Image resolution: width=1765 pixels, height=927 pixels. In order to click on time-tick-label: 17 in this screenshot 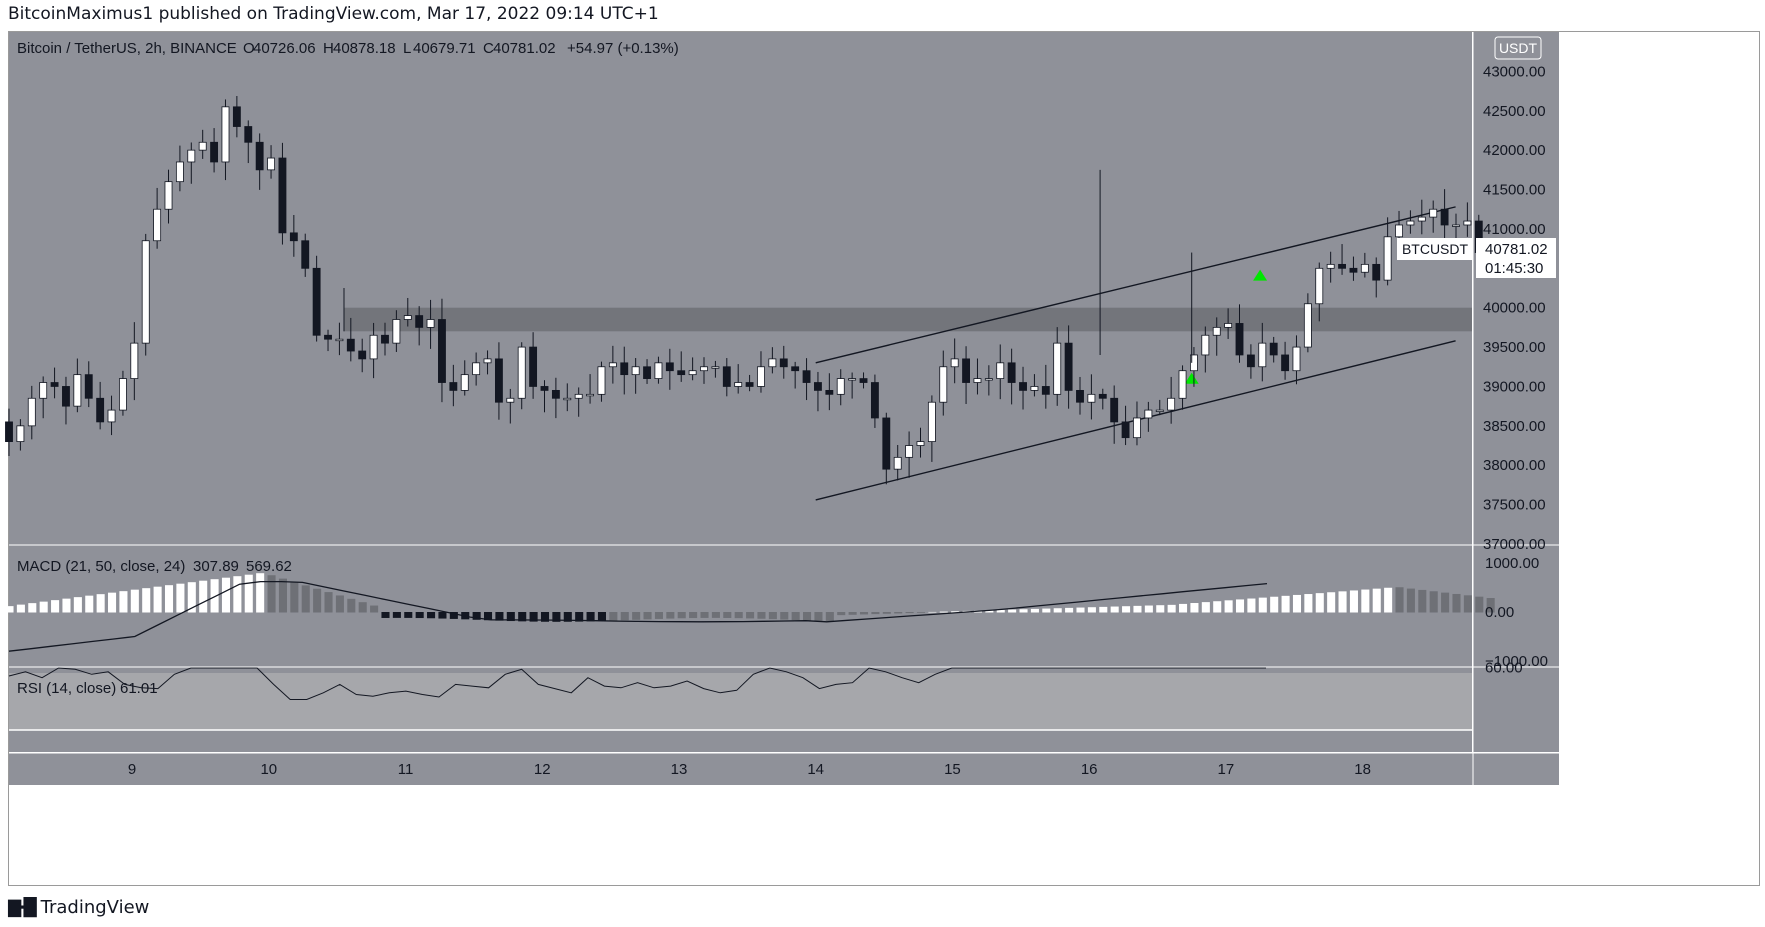, I will do `click(1226, 769)`.